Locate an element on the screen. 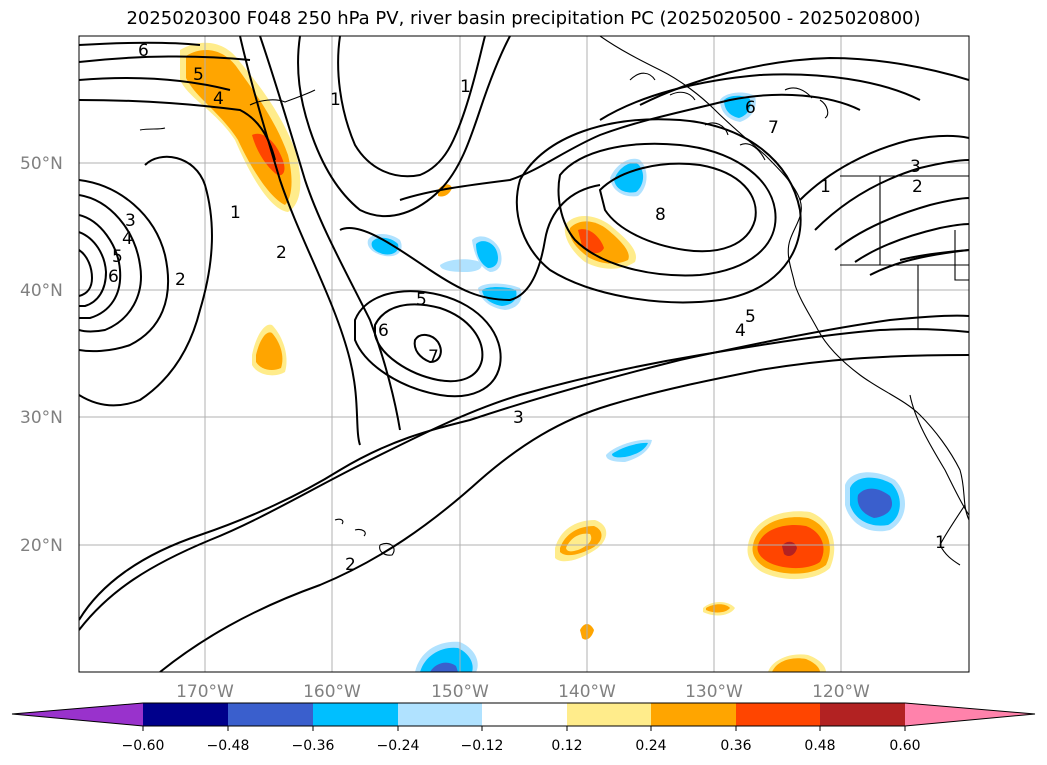 The height and width of the screenshot is (765, 1047). colorbar-tick-label: −0.24 is located at coordinates (398, 746).